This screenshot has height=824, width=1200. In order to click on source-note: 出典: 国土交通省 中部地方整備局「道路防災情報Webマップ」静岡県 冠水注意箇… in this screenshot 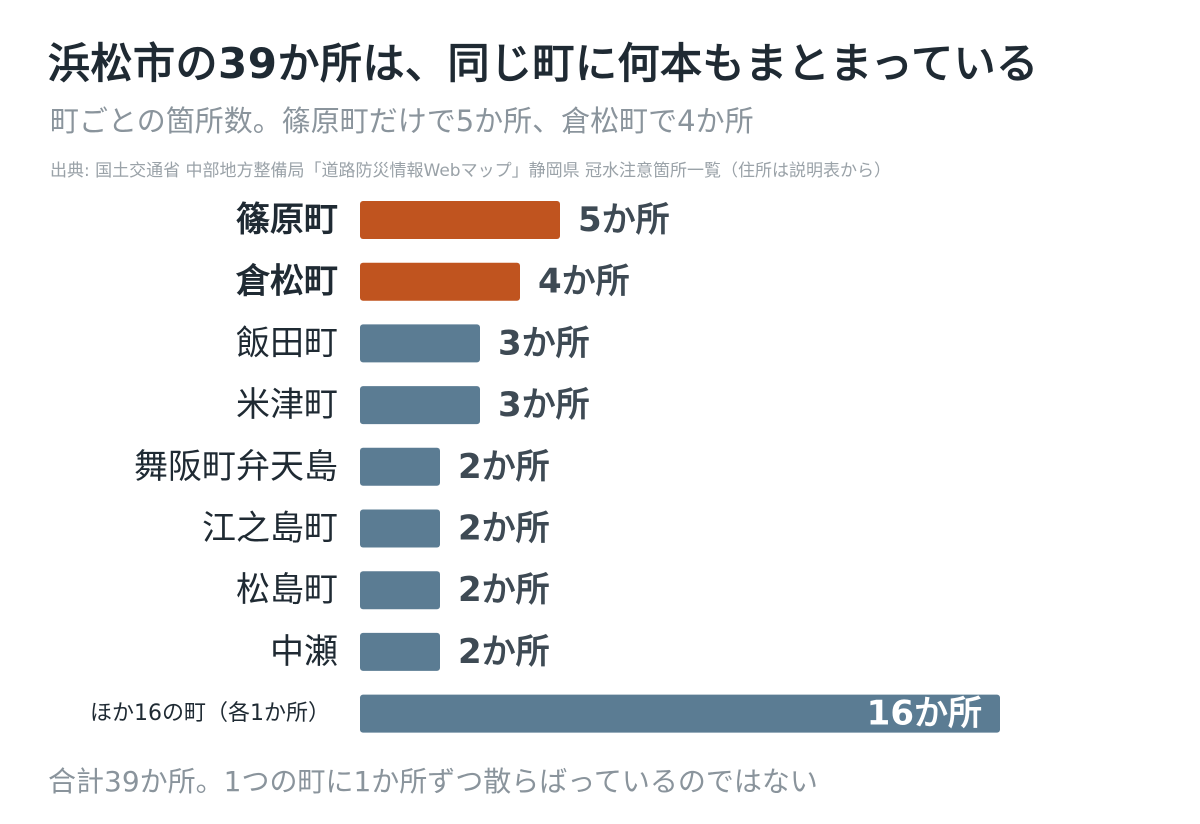, I will do `click(470, 171)`.